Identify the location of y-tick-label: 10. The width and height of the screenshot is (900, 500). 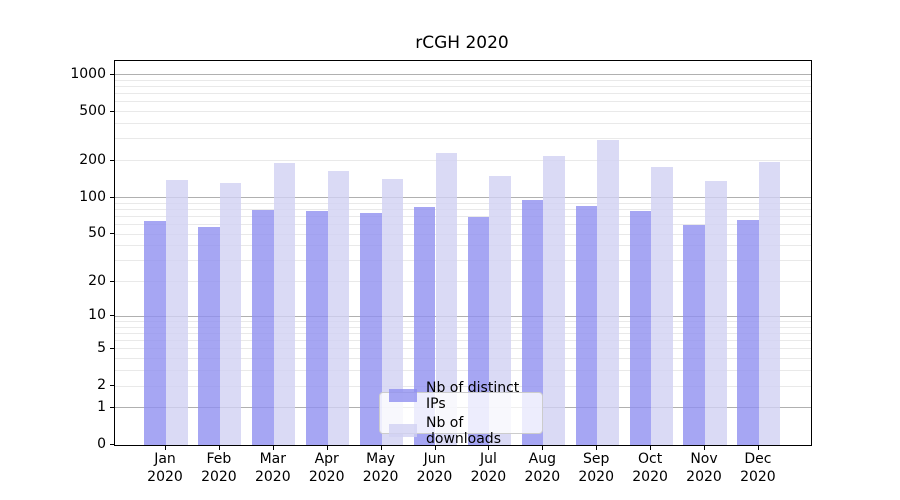
(97, 315).